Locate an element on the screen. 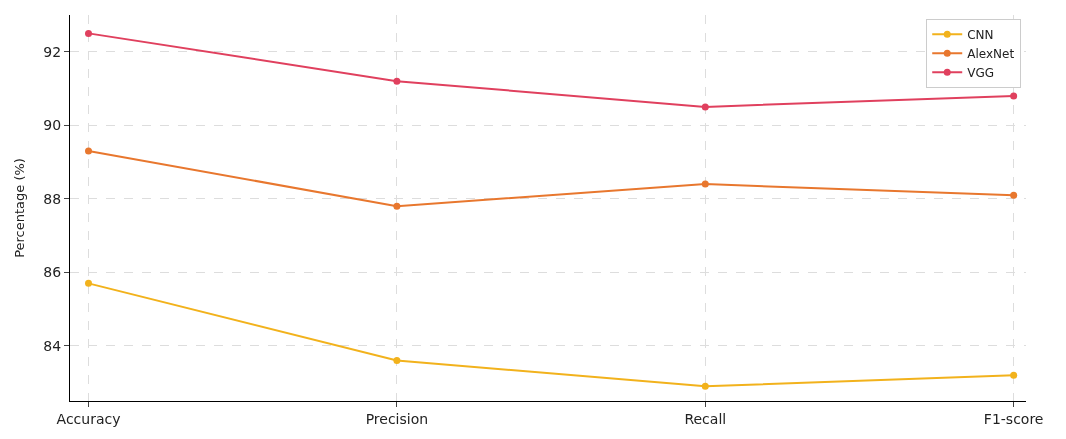 This screenshot has height=439, width=1066. x-tick-label: Accuracy is located at coordinates (88, 418).